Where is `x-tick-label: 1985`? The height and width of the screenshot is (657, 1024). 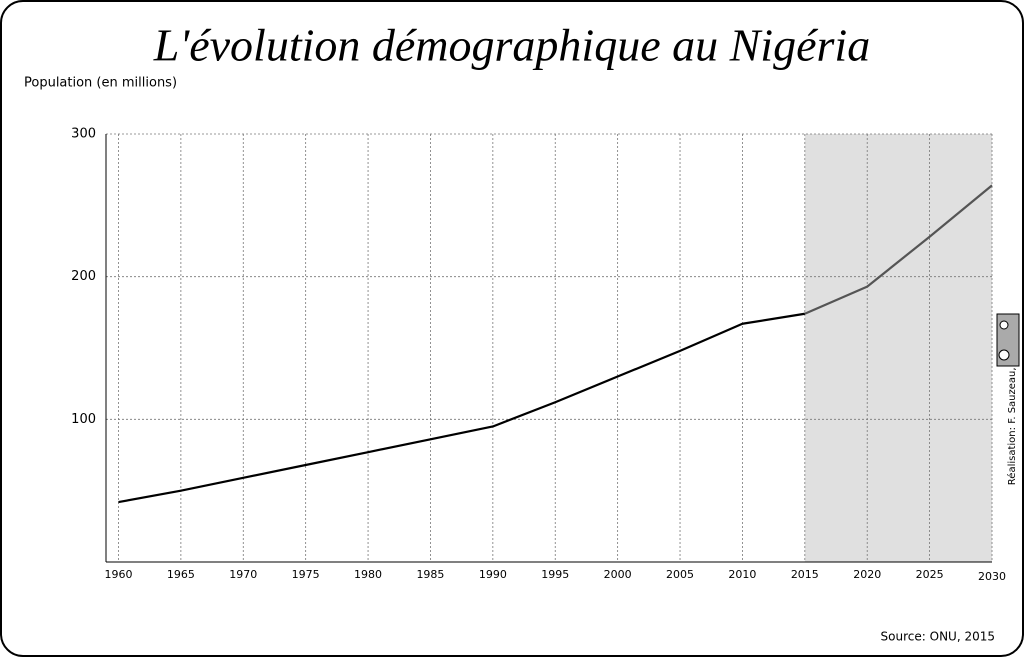 x-tick-label: 1985 is located at coordinates (430, 574).